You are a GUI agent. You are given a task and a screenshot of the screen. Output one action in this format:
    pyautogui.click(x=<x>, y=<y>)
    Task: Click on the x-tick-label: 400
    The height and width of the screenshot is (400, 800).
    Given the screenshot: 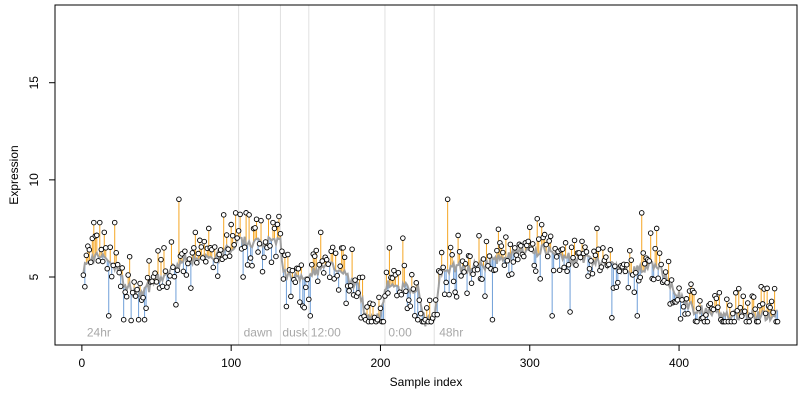 What is the action you would take?
    pyautogui.click(x=679, y=363)
    